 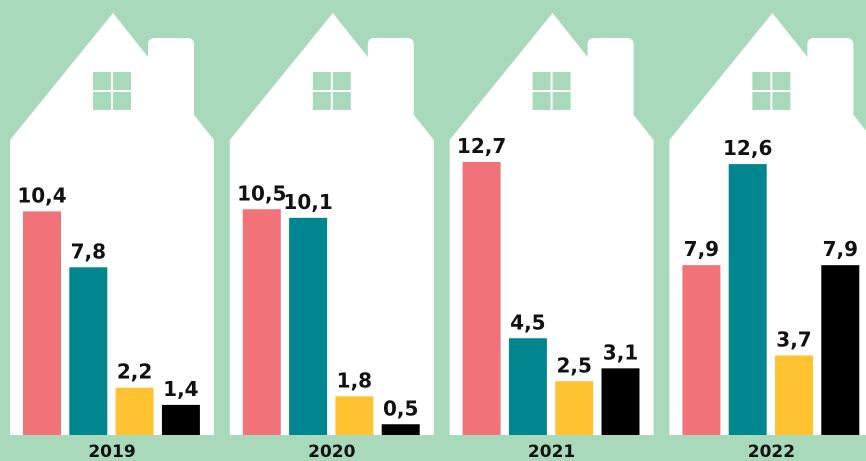 I want to click on value-label: 1,8, so click(x=354, y=380).